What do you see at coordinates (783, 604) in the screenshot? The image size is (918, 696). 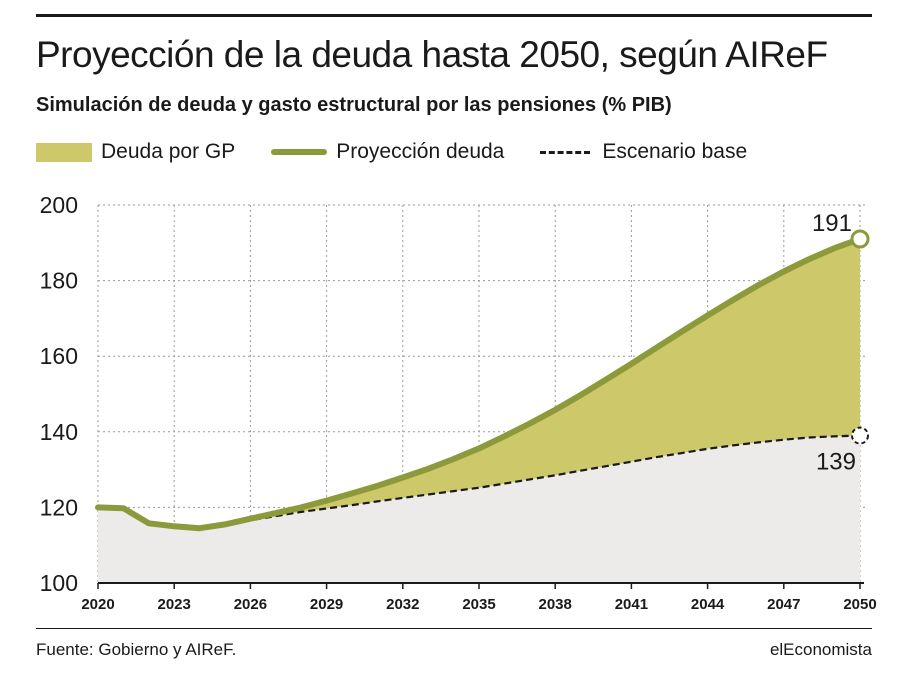 I see `x-tick-label: 2047` at bounding box center [783, 604].